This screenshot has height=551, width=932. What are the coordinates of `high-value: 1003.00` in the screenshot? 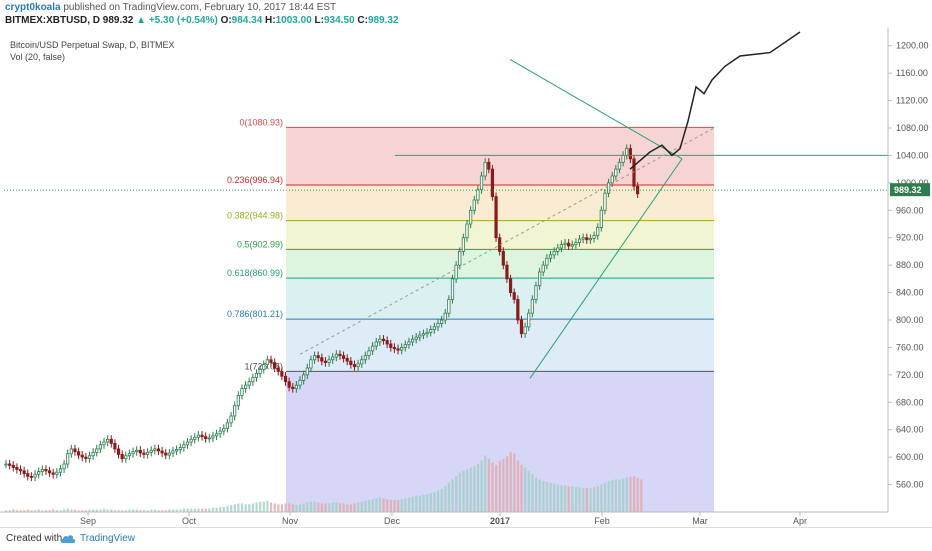 It's located at (293, 20).